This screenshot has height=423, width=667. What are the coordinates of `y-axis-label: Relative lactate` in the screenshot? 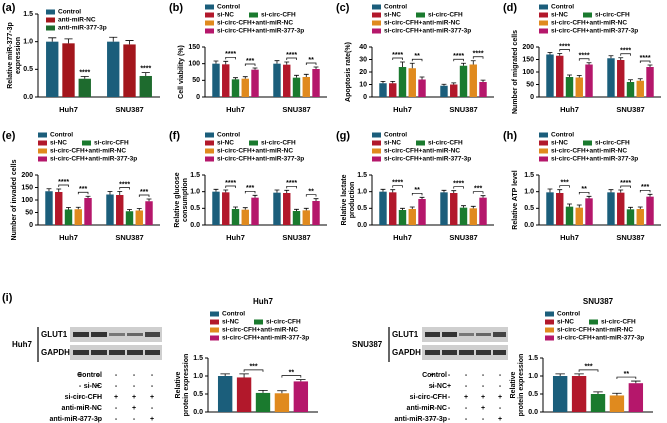 It's located at (344, 199).